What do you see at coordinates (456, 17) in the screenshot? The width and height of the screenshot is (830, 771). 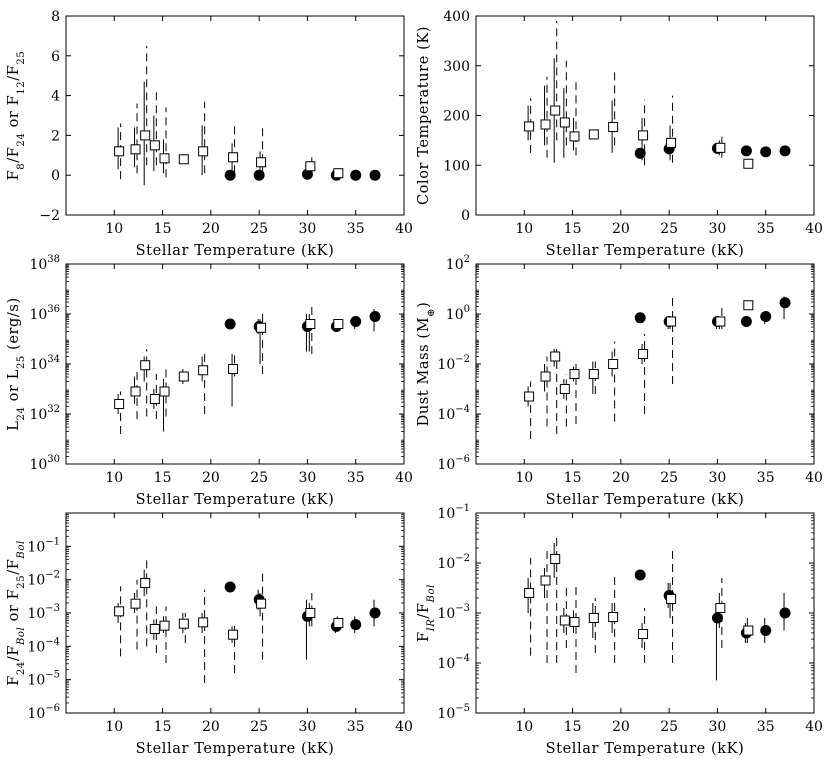 I see `y-tick-label: 400` at bounding box center [456, 17].